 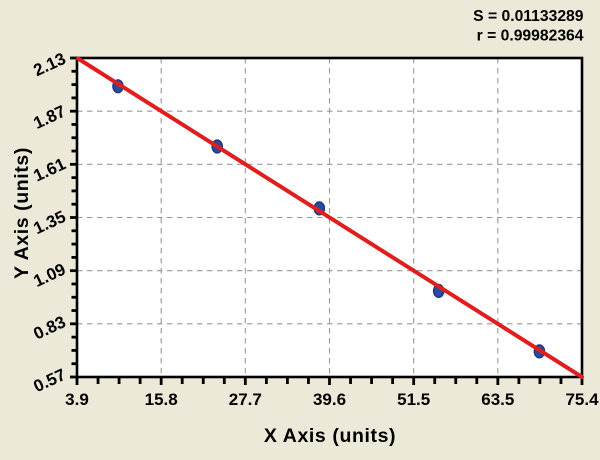 What do you see at coordinates (245, 399) in the screenshot?
I see `svg-text: 27.7` at bounding box center [245, 399].